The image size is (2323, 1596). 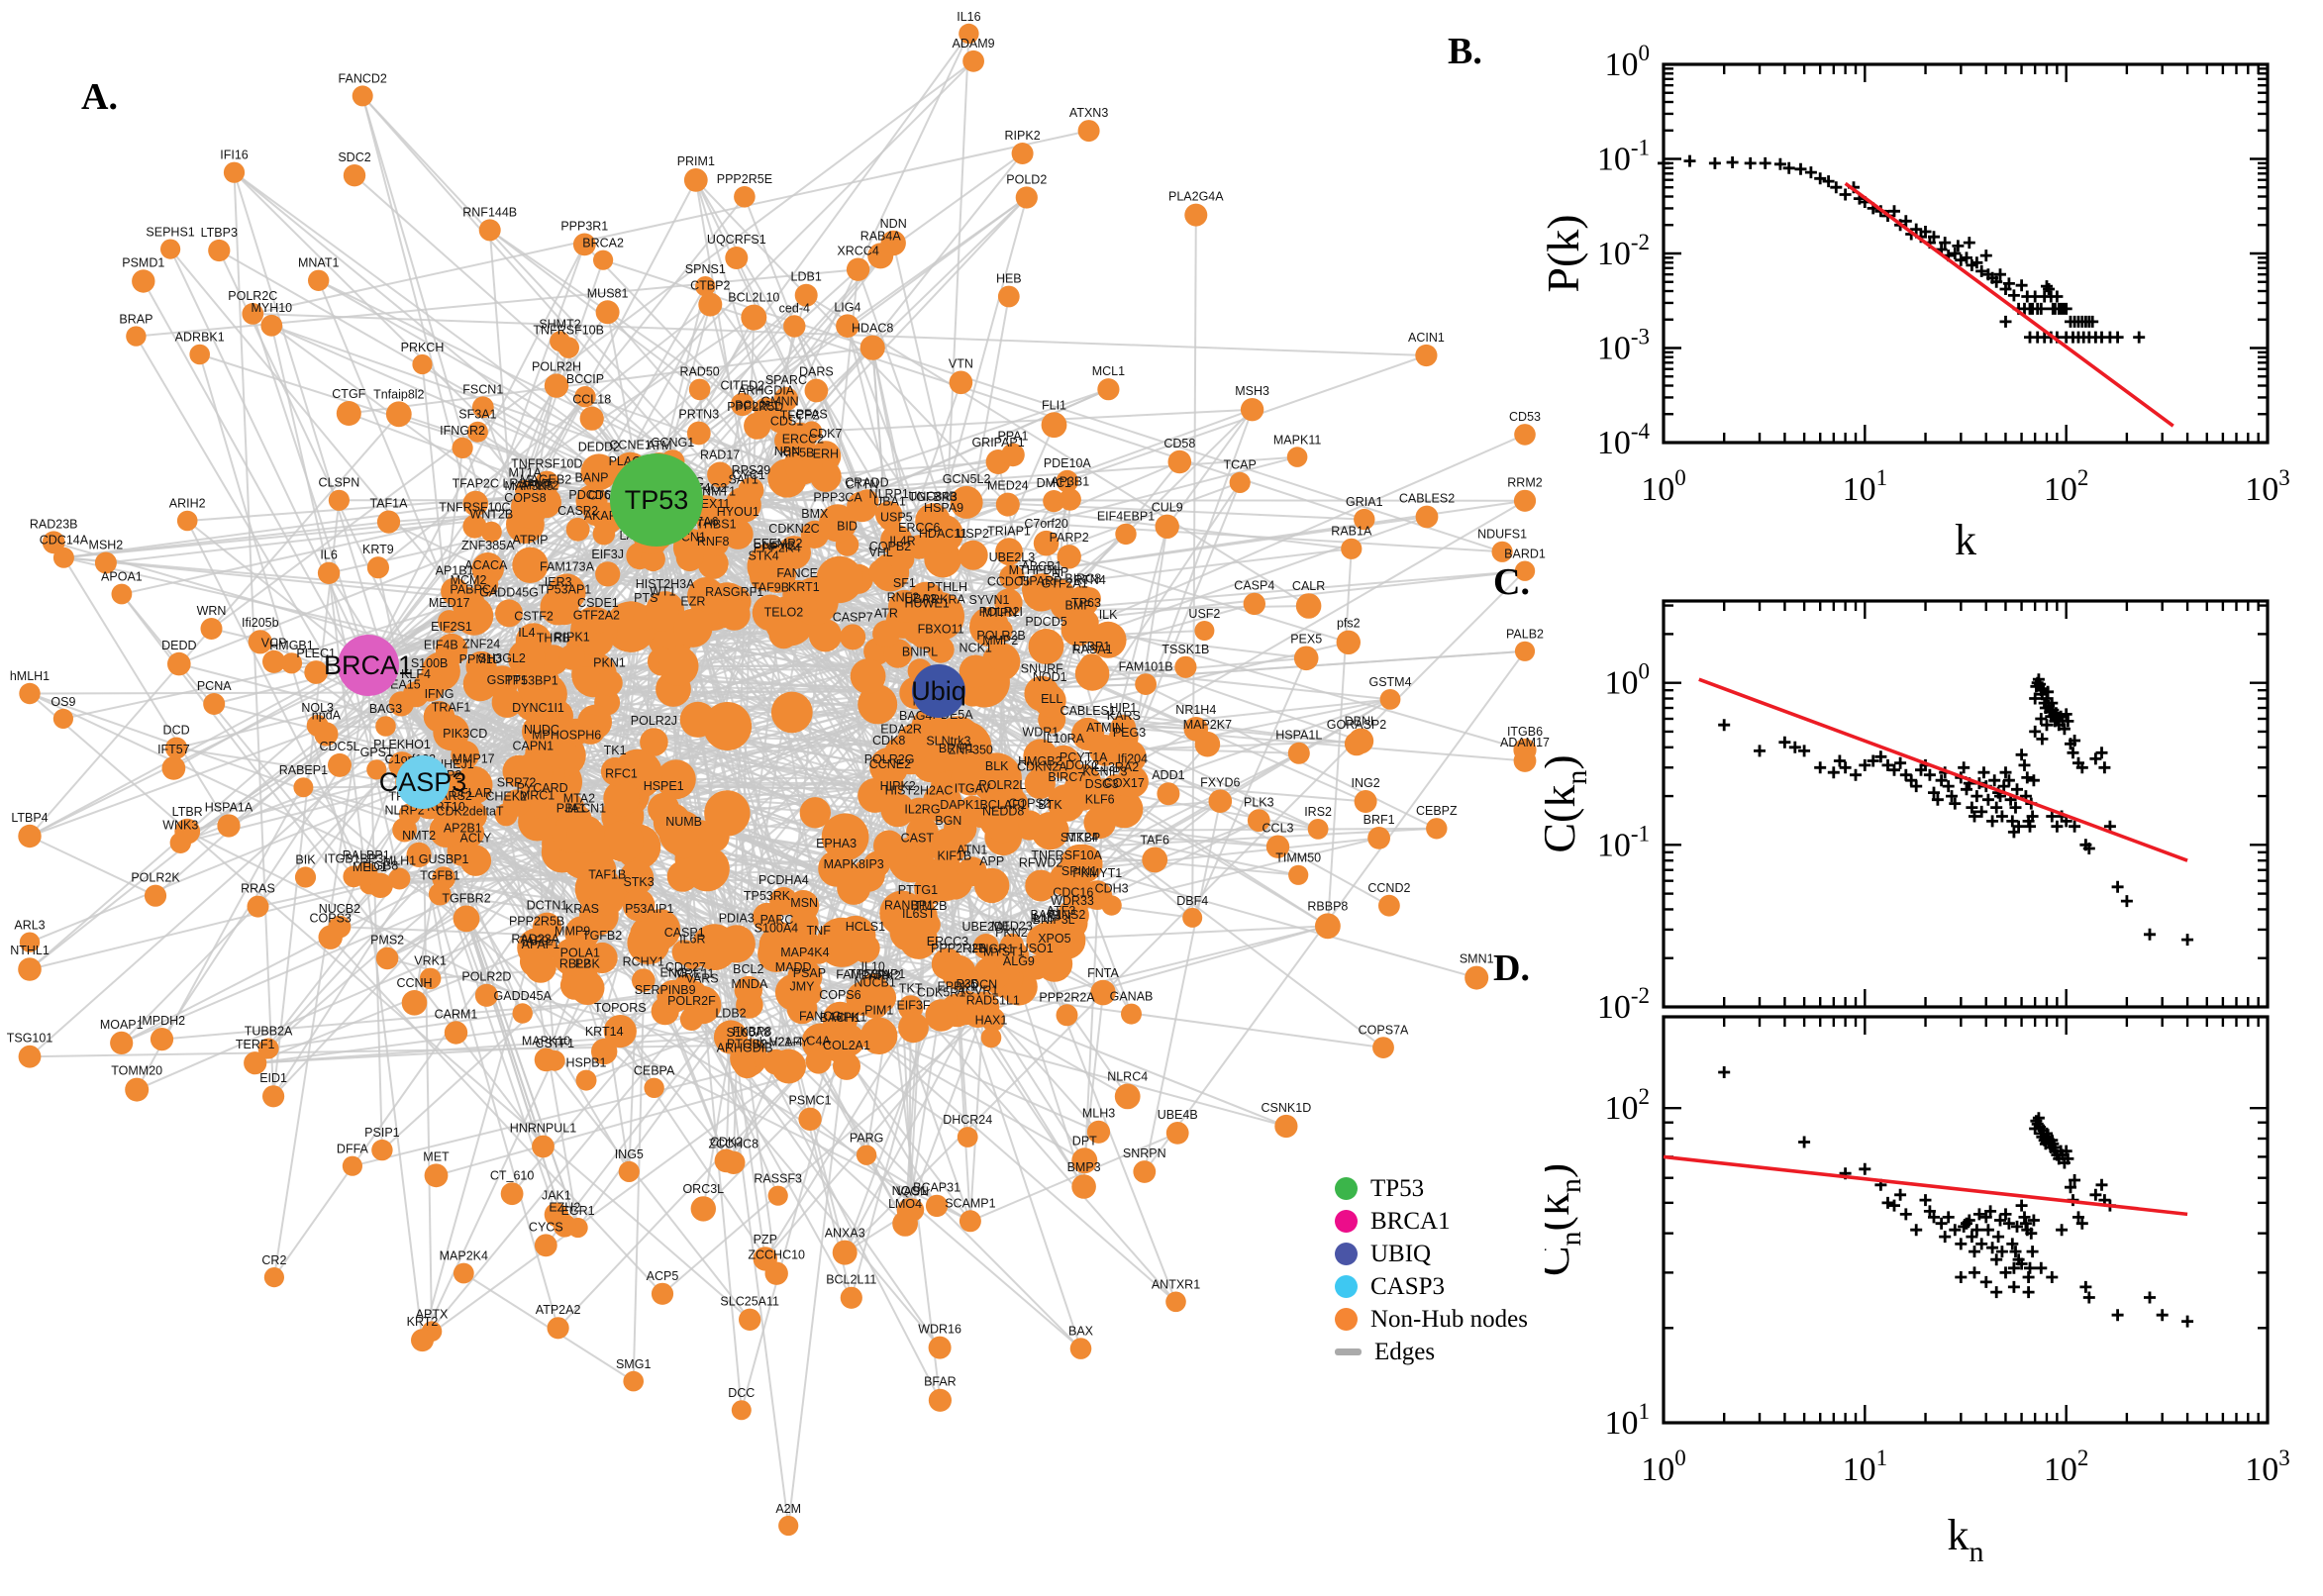 What do you see at coordinates (754, 298) in the screenshot?
I see `node-label: BCL2L10` at bounding box center [754, 298].